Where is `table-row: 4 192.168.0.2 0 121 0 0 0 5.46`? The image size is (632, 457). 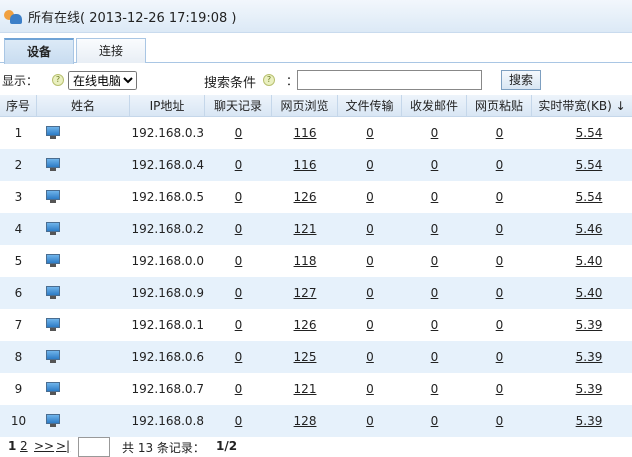 table-row: 4 192.168.0.2 0 121 0 0 0 5.46 is located at coordinates (316, 229).